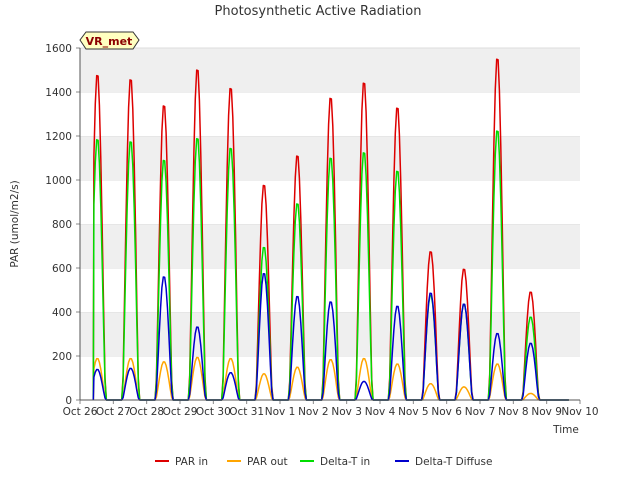 This screenshot has width=640, height=480. Describe the element at coordinates (346, 412) in the screenshot. I see `x-tick-label: Nov 3` at that location.